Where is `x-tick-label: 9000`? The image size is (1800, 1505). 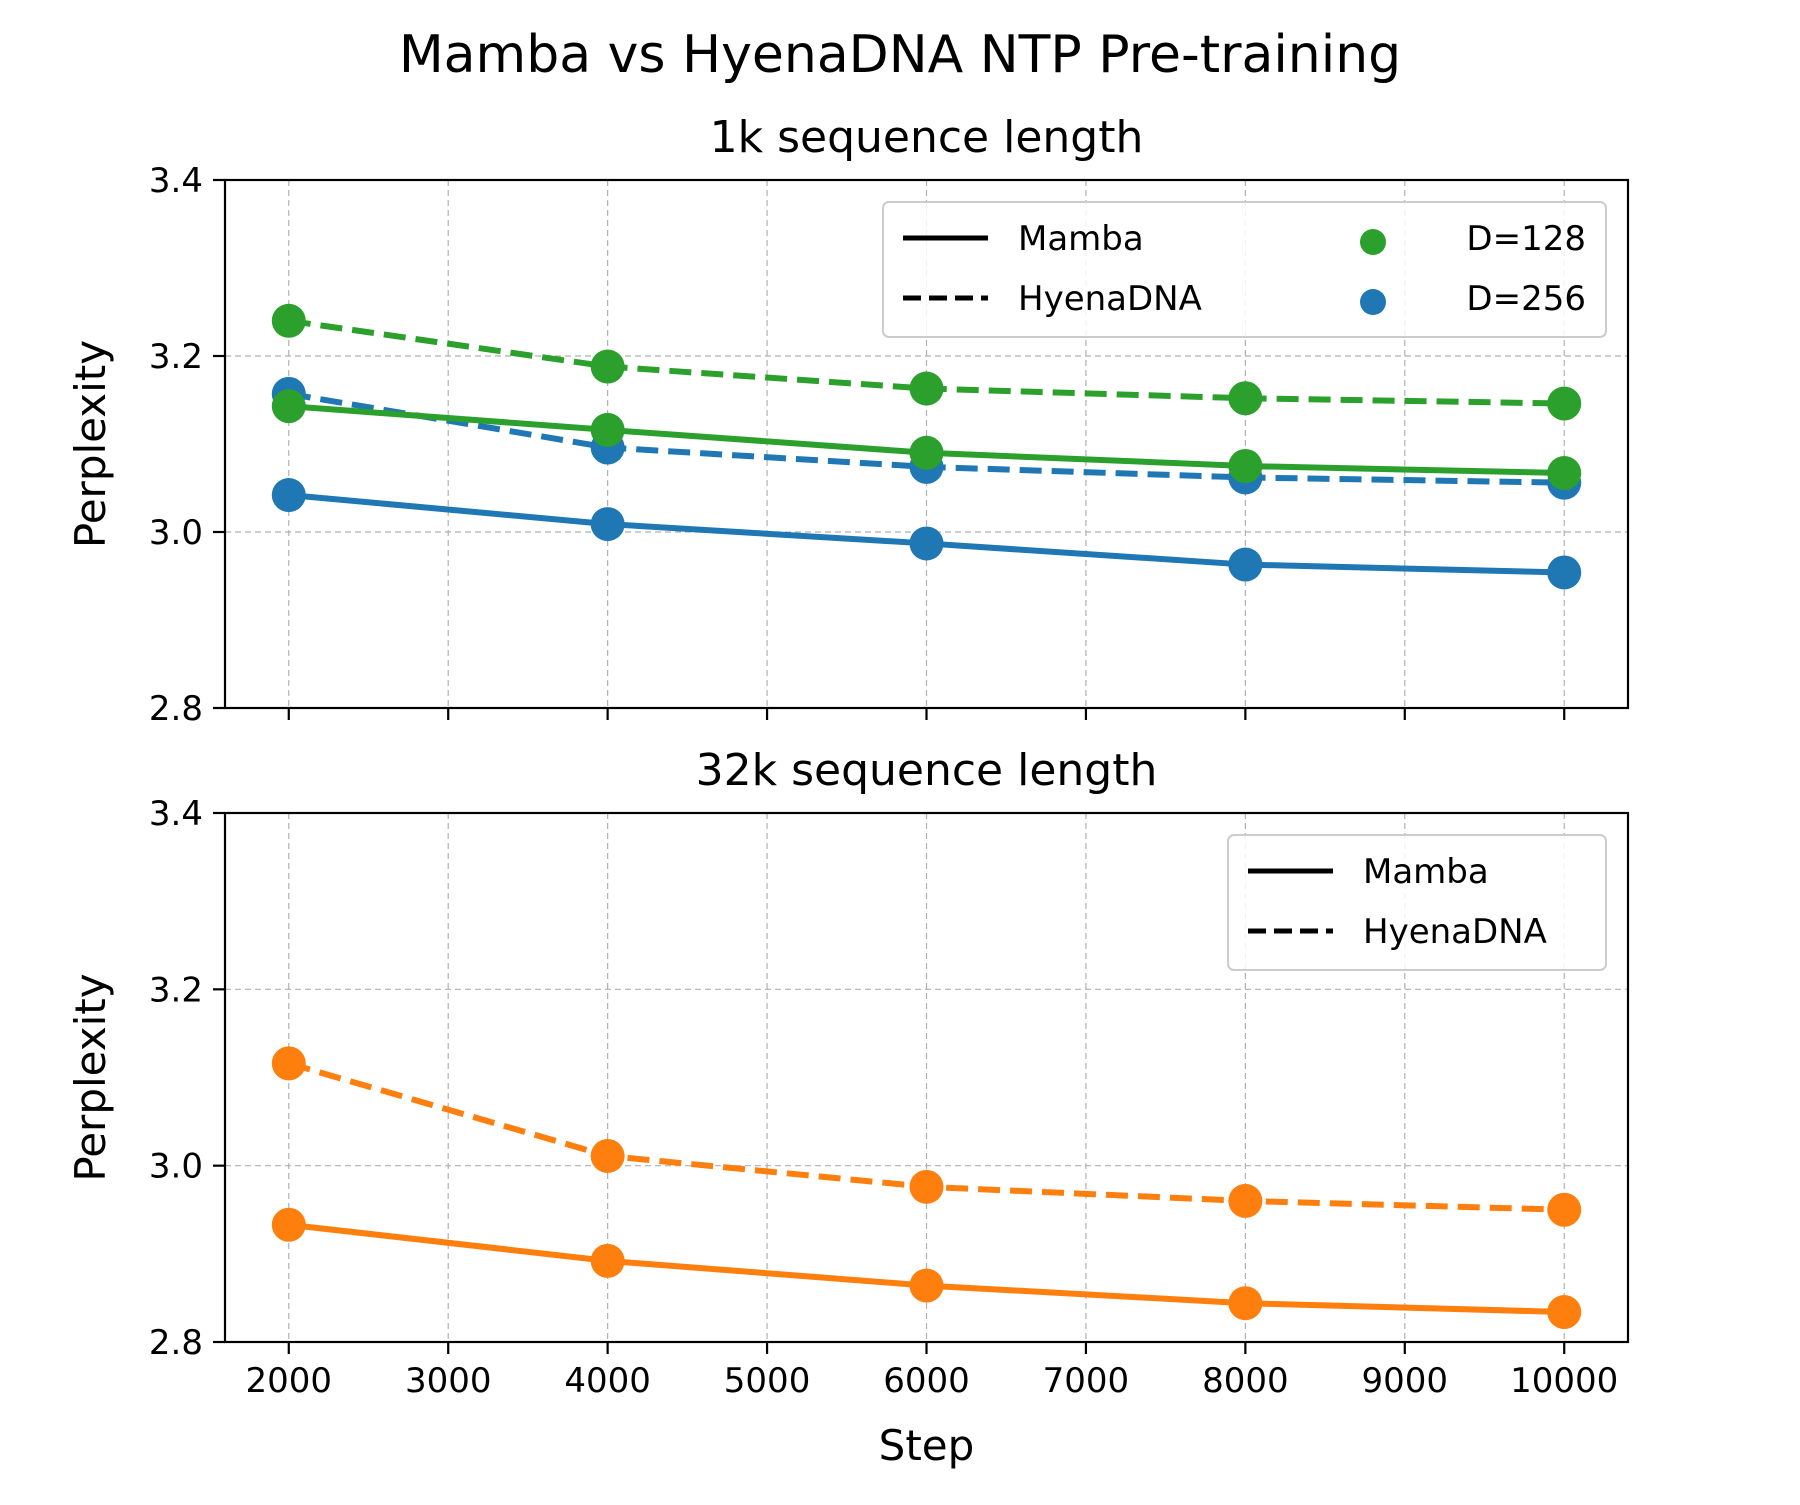 x-tick-label: 9000 is located at coordinates (1405, 1381).